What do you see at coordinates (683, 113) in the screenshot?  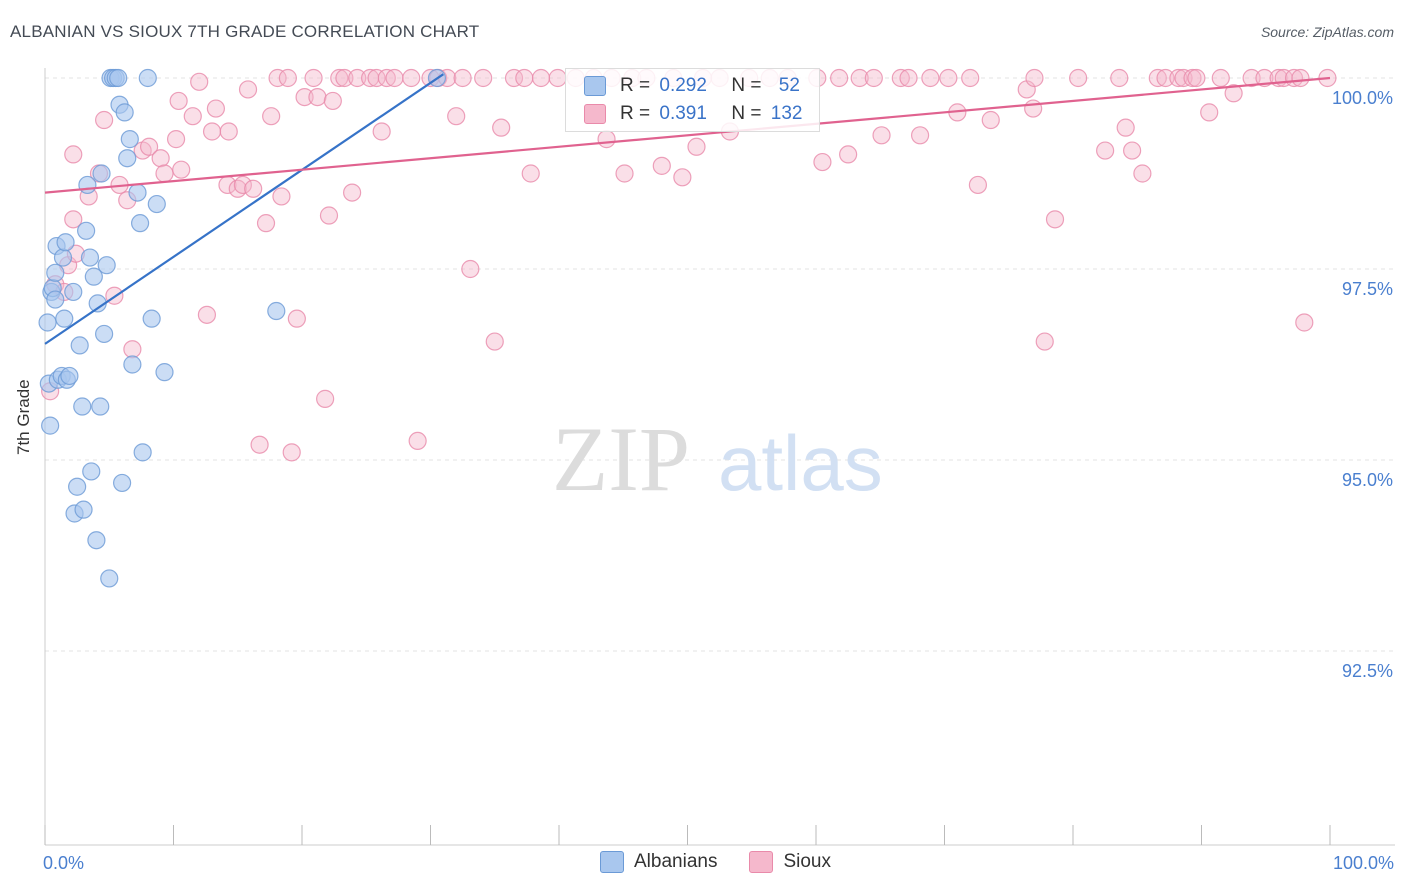 I see `r-value: 0.391` at bounding box center [683, 113].